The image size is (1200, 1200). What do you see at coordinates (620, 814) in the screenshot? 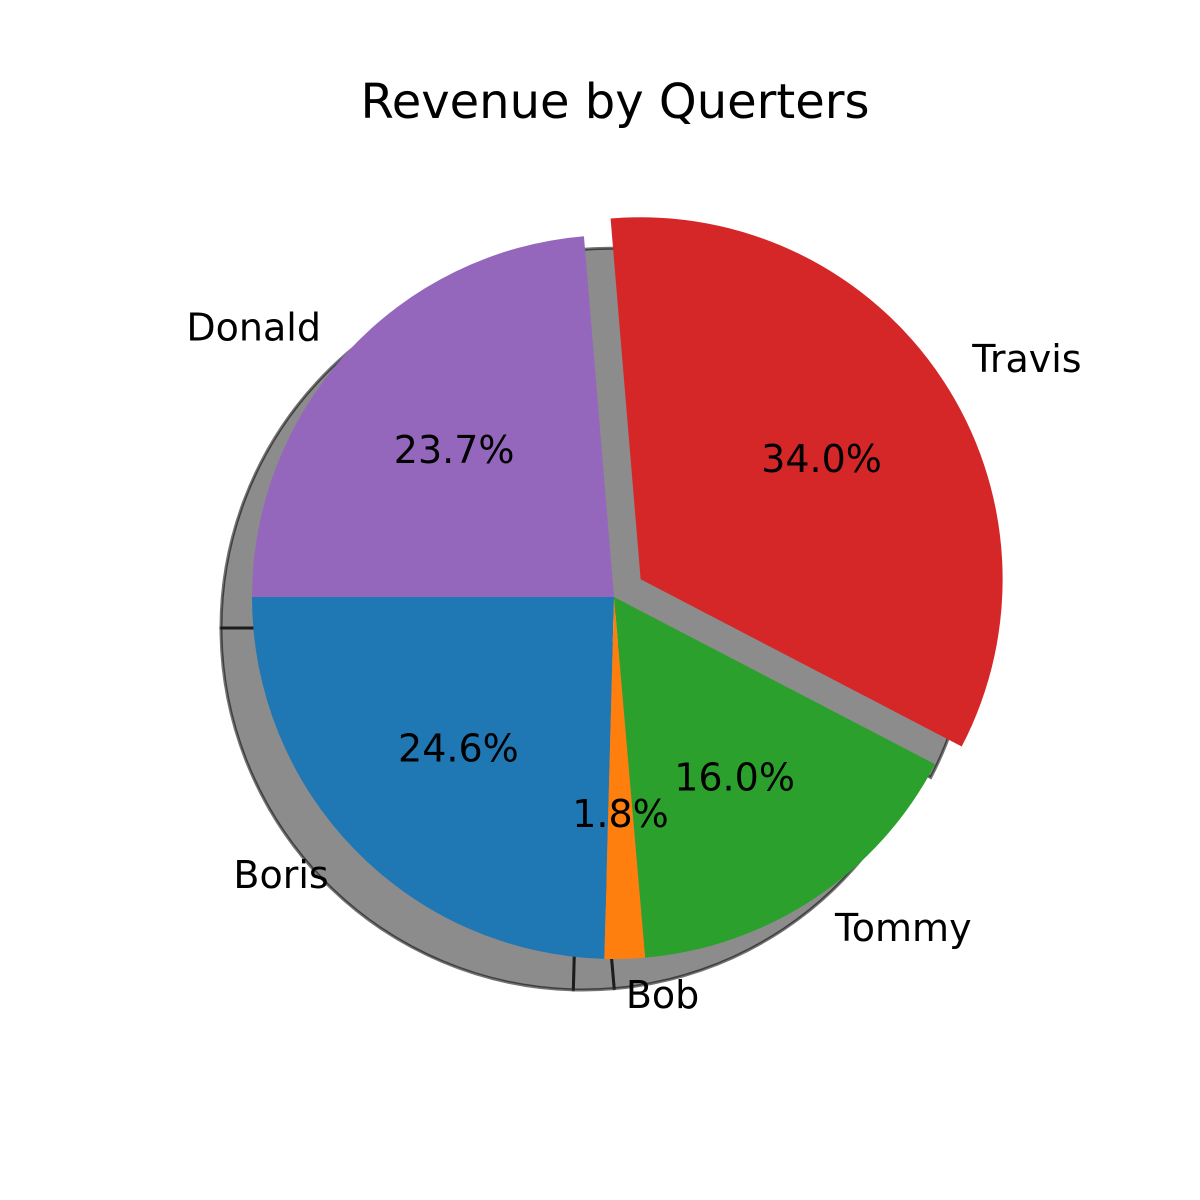
I see `pct-label-bob: 1.8%` at bounding box center [620, 814].